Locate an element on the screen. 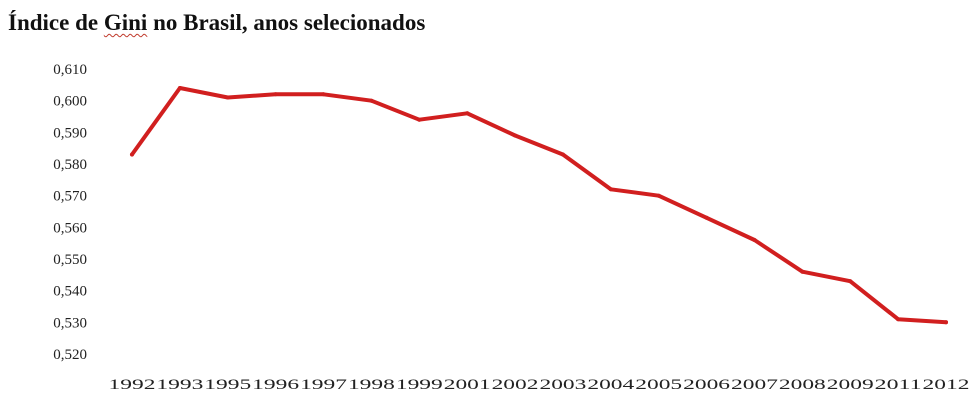  x-tick-label: 1992 is located at coordinates (132, 385).